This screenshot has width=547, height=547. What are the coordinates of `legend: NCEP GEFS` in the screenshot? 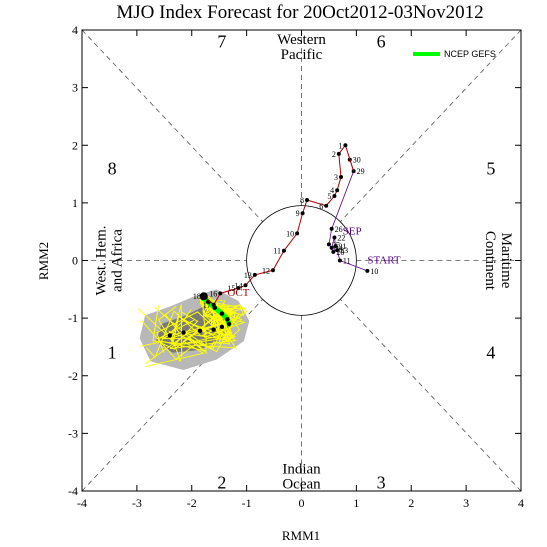 It's located at (454, 54).